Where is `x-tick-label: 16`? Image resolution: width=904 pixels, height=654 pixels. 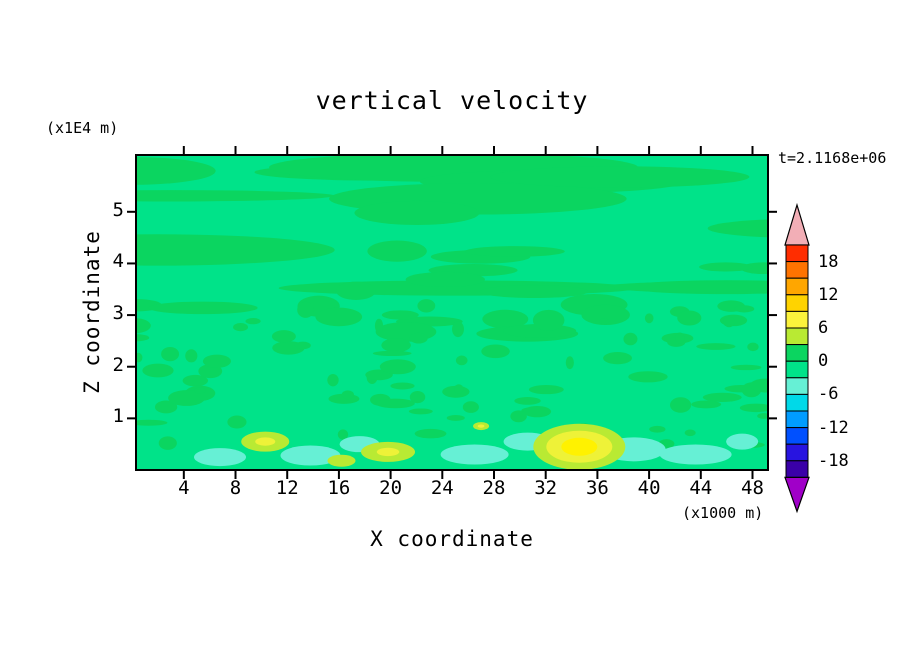 x-tick-label: 16 is located at coordinates (339, 488).